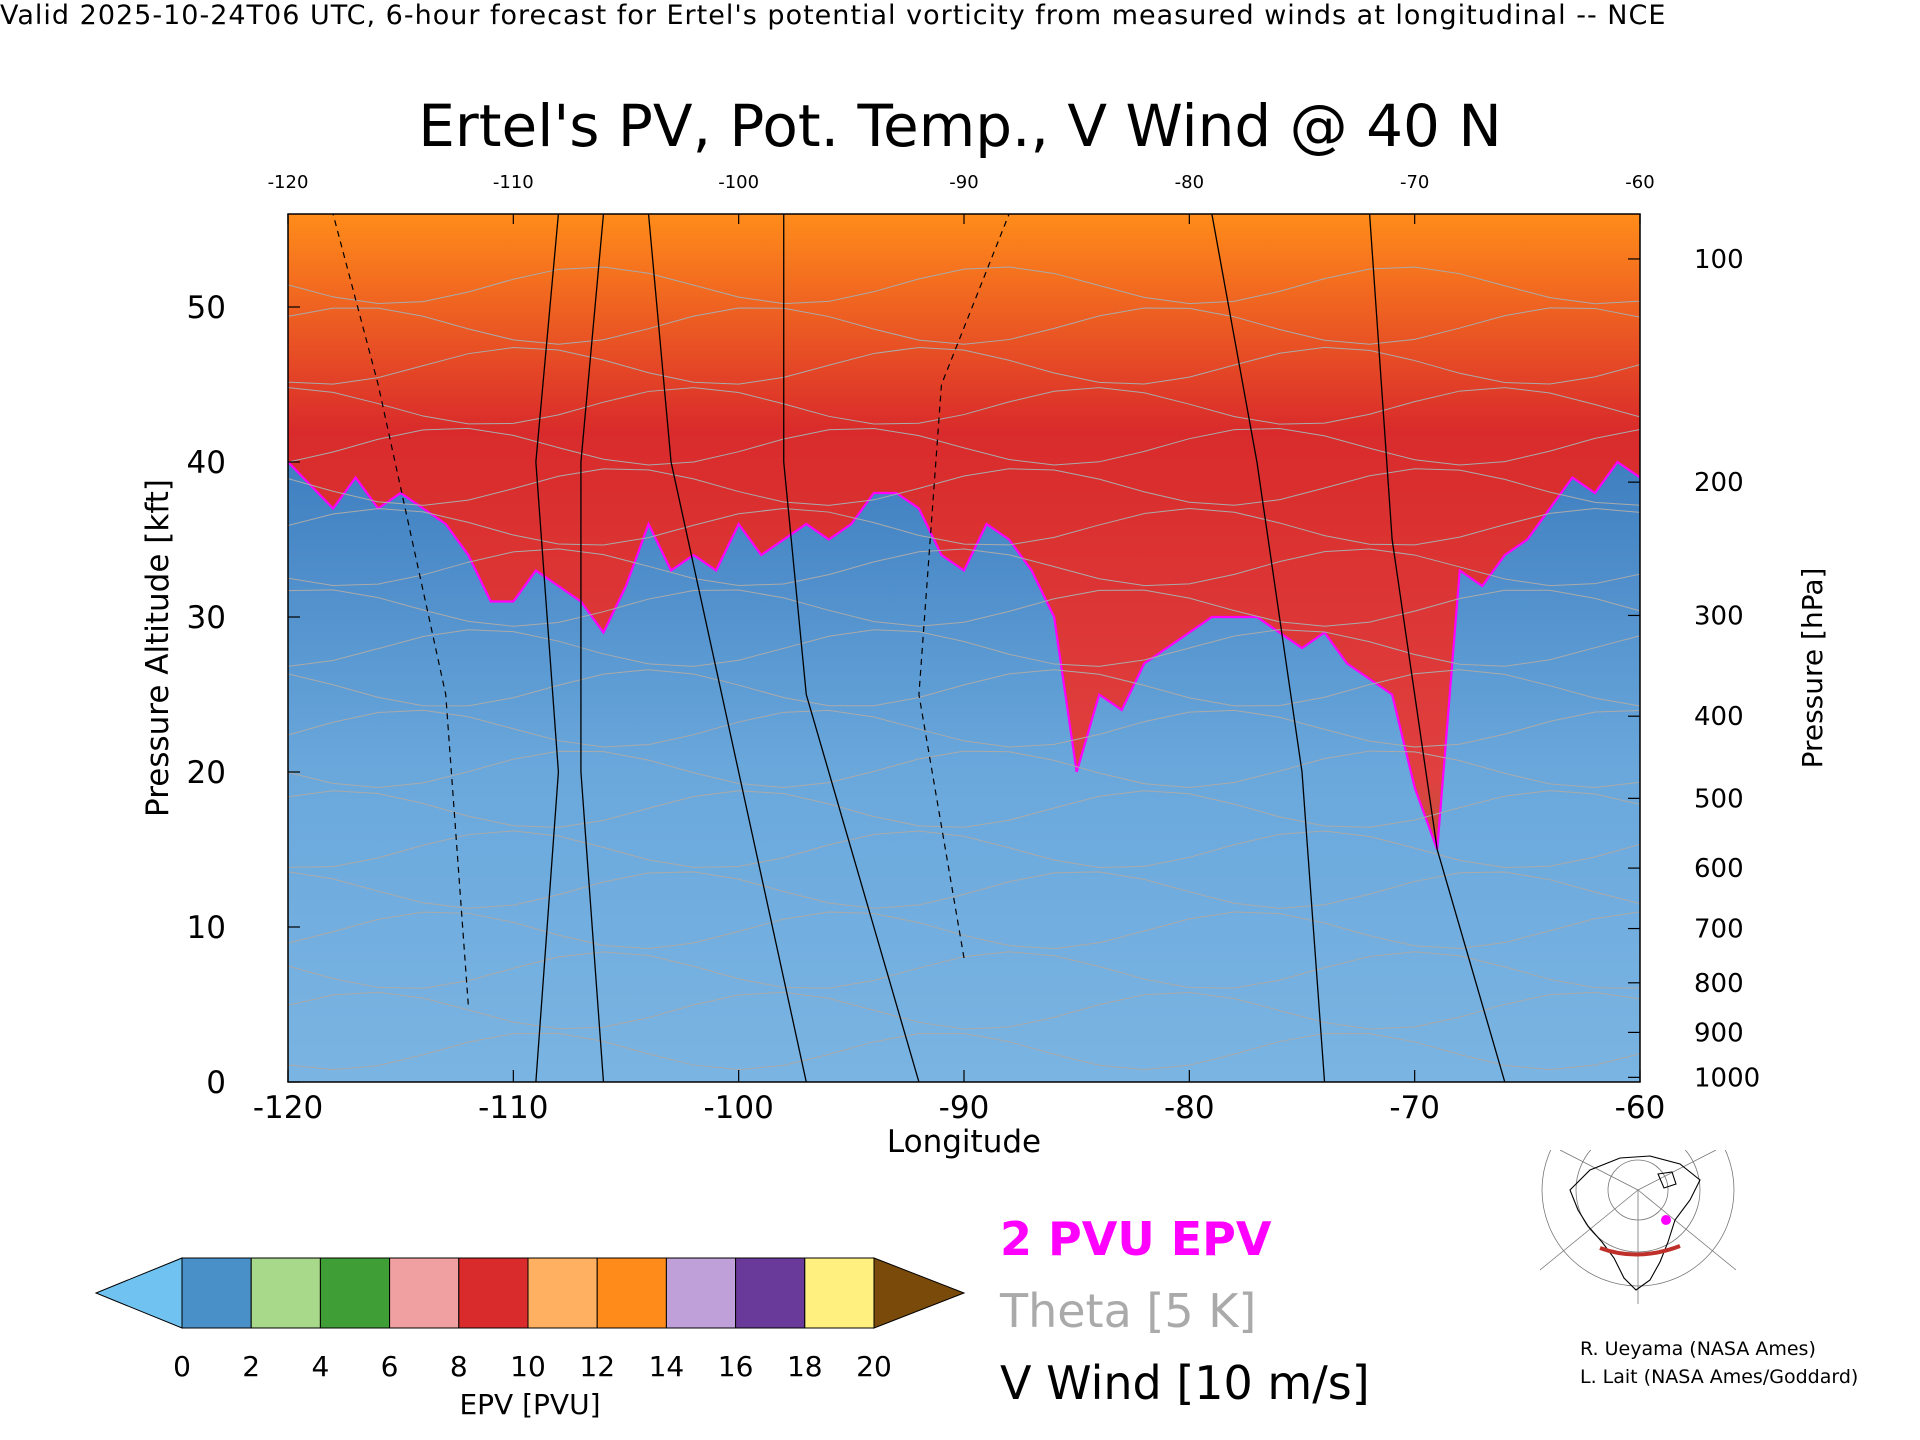 This screenshot has height=1440, width=1920. What do you see at coordinates (1719, 616) in the screenshot?
I see `pressure-tick-label: 300` at bounding box center [1719, 616].